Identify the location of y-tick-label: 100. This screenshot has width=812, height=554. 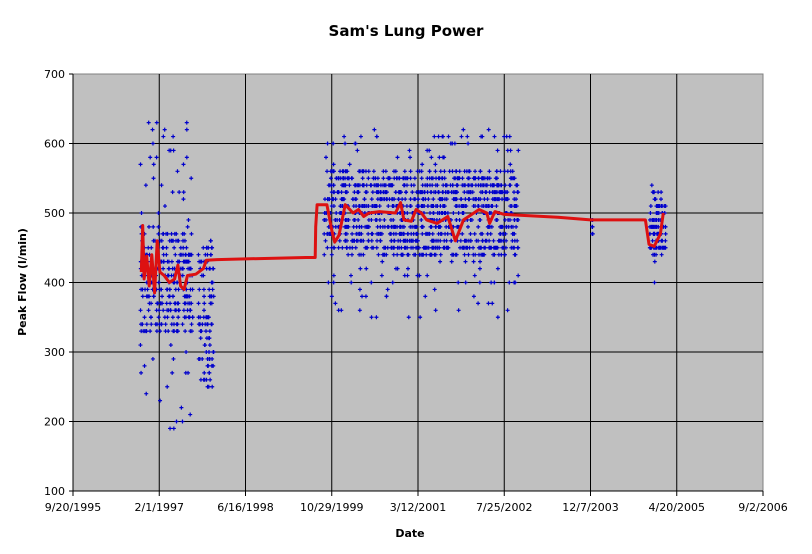
(54, 491).